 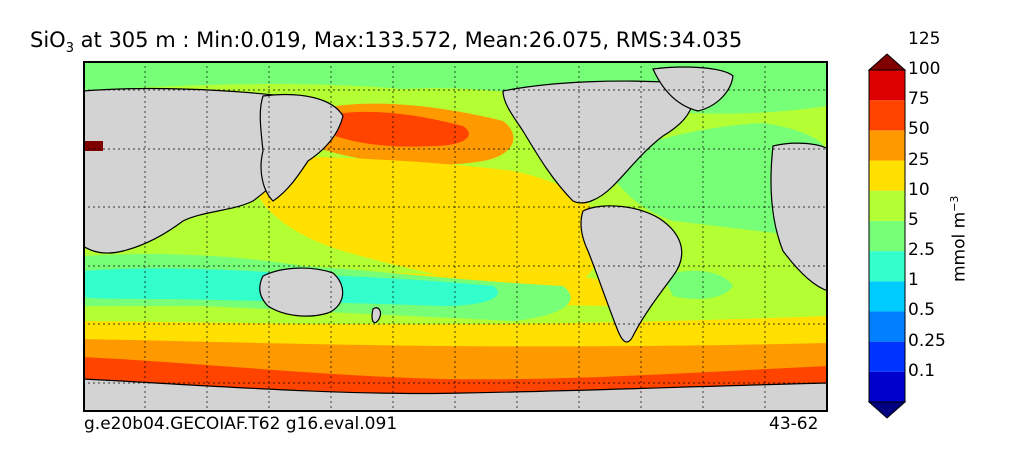 What do you see at coordinates (924, 69) in the screenshot?
I see `colorbar-tick-label: 100` at bounding box center [924, 69].